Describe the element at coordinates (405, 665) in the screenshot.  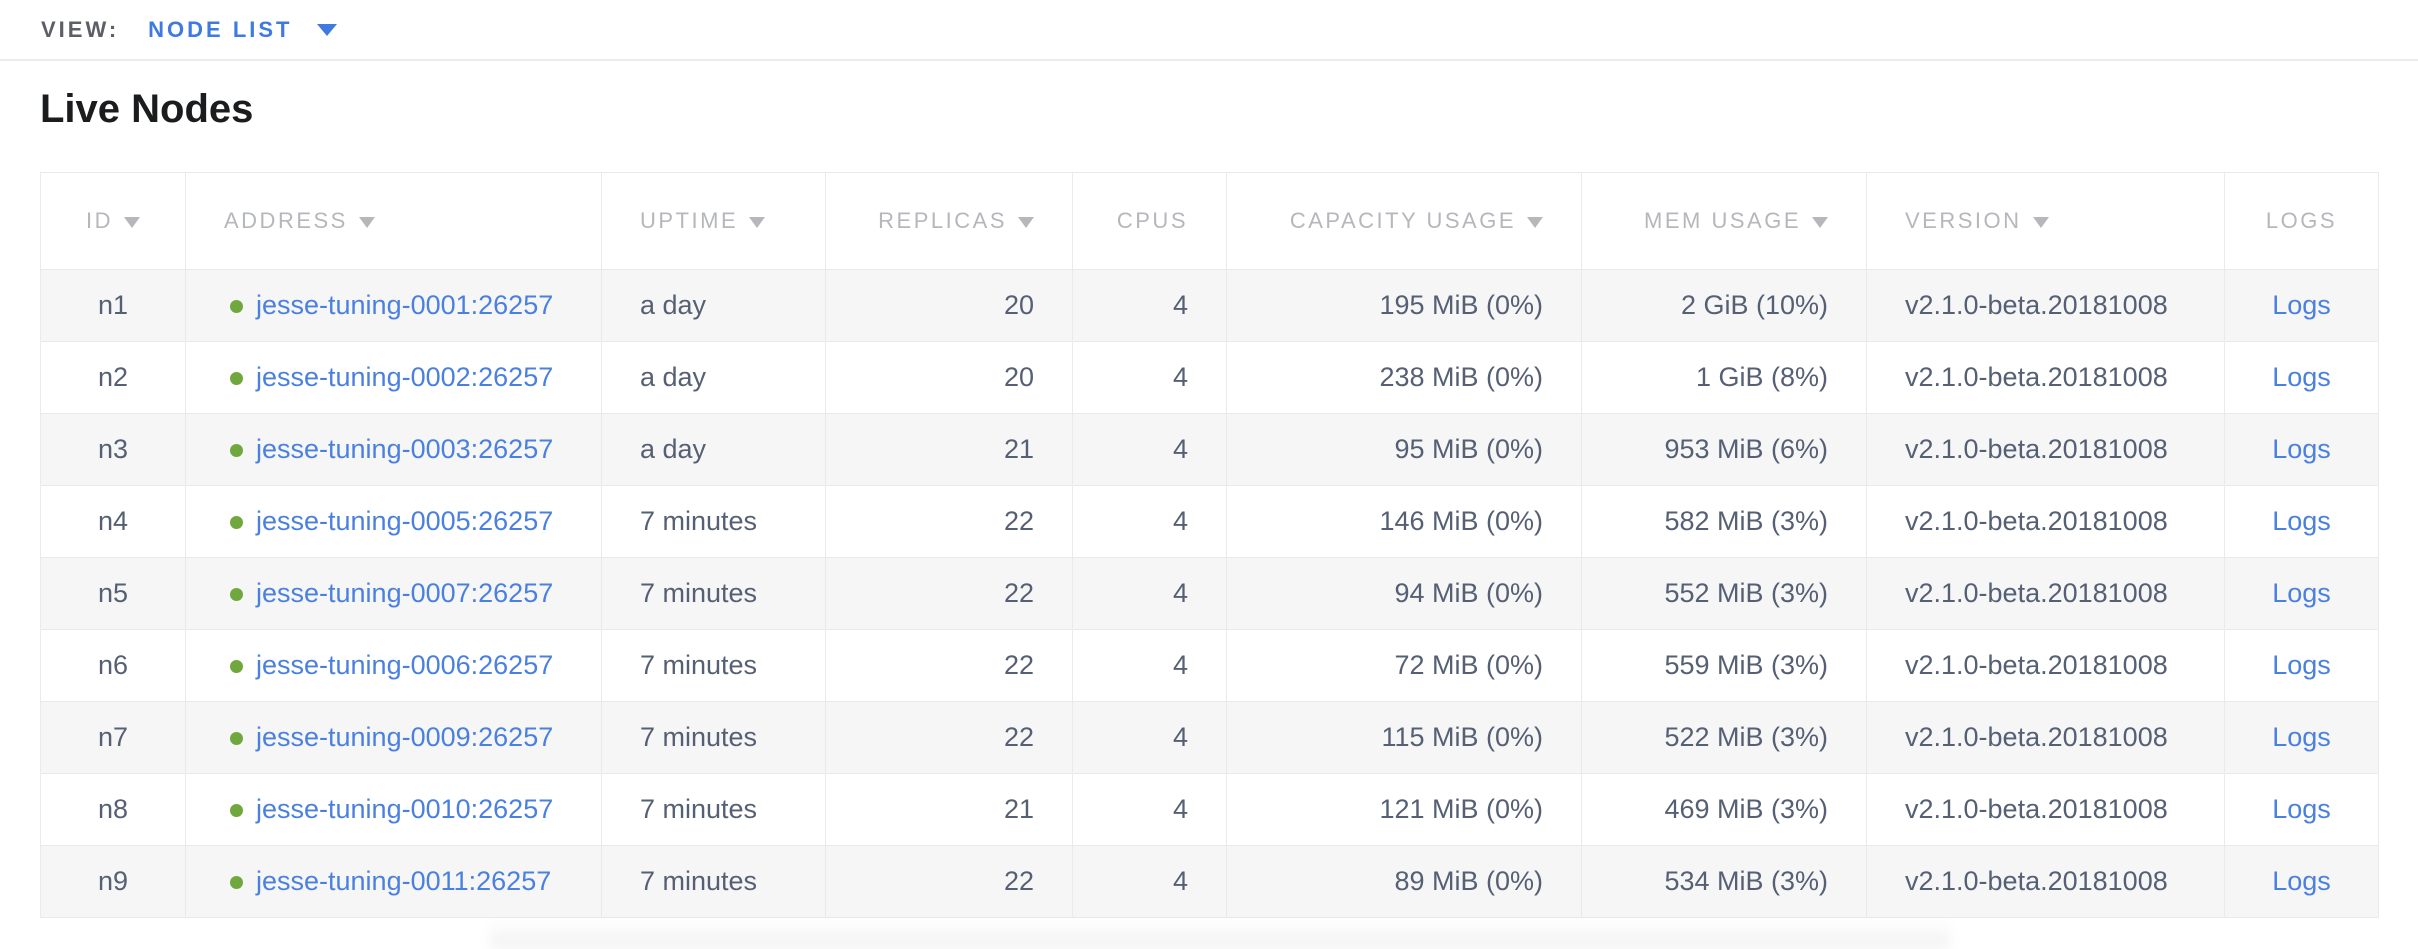
I see `node-address-link: jesse-tuning-0006:26257` at that location.